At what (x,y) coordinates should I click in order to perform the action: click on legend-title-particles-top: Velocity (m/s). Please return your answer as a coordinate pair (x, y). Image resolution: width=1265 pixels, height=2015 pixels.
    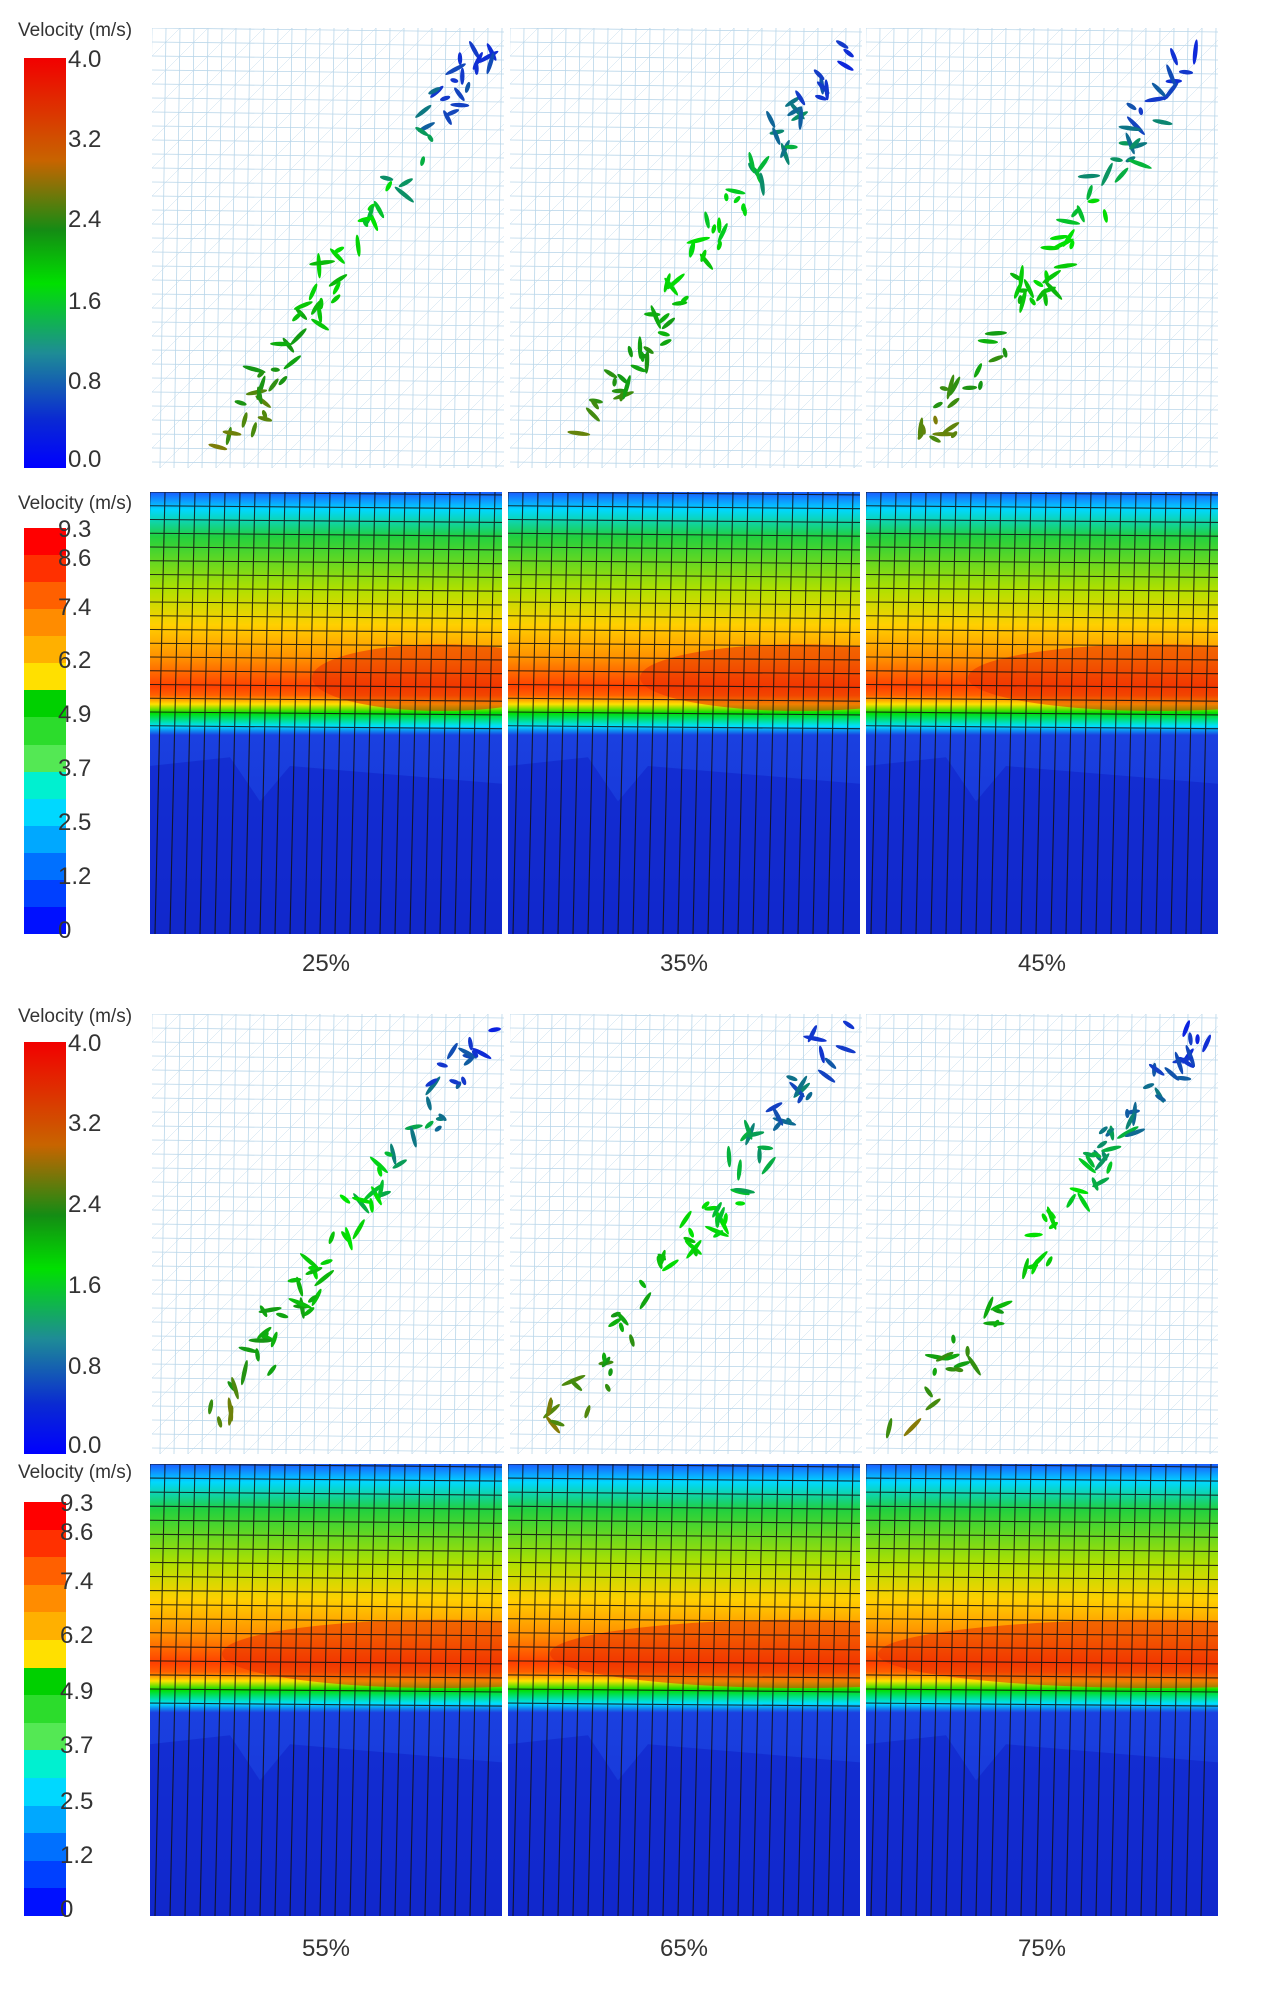
    Looking at the image, I should click on (75, 30).